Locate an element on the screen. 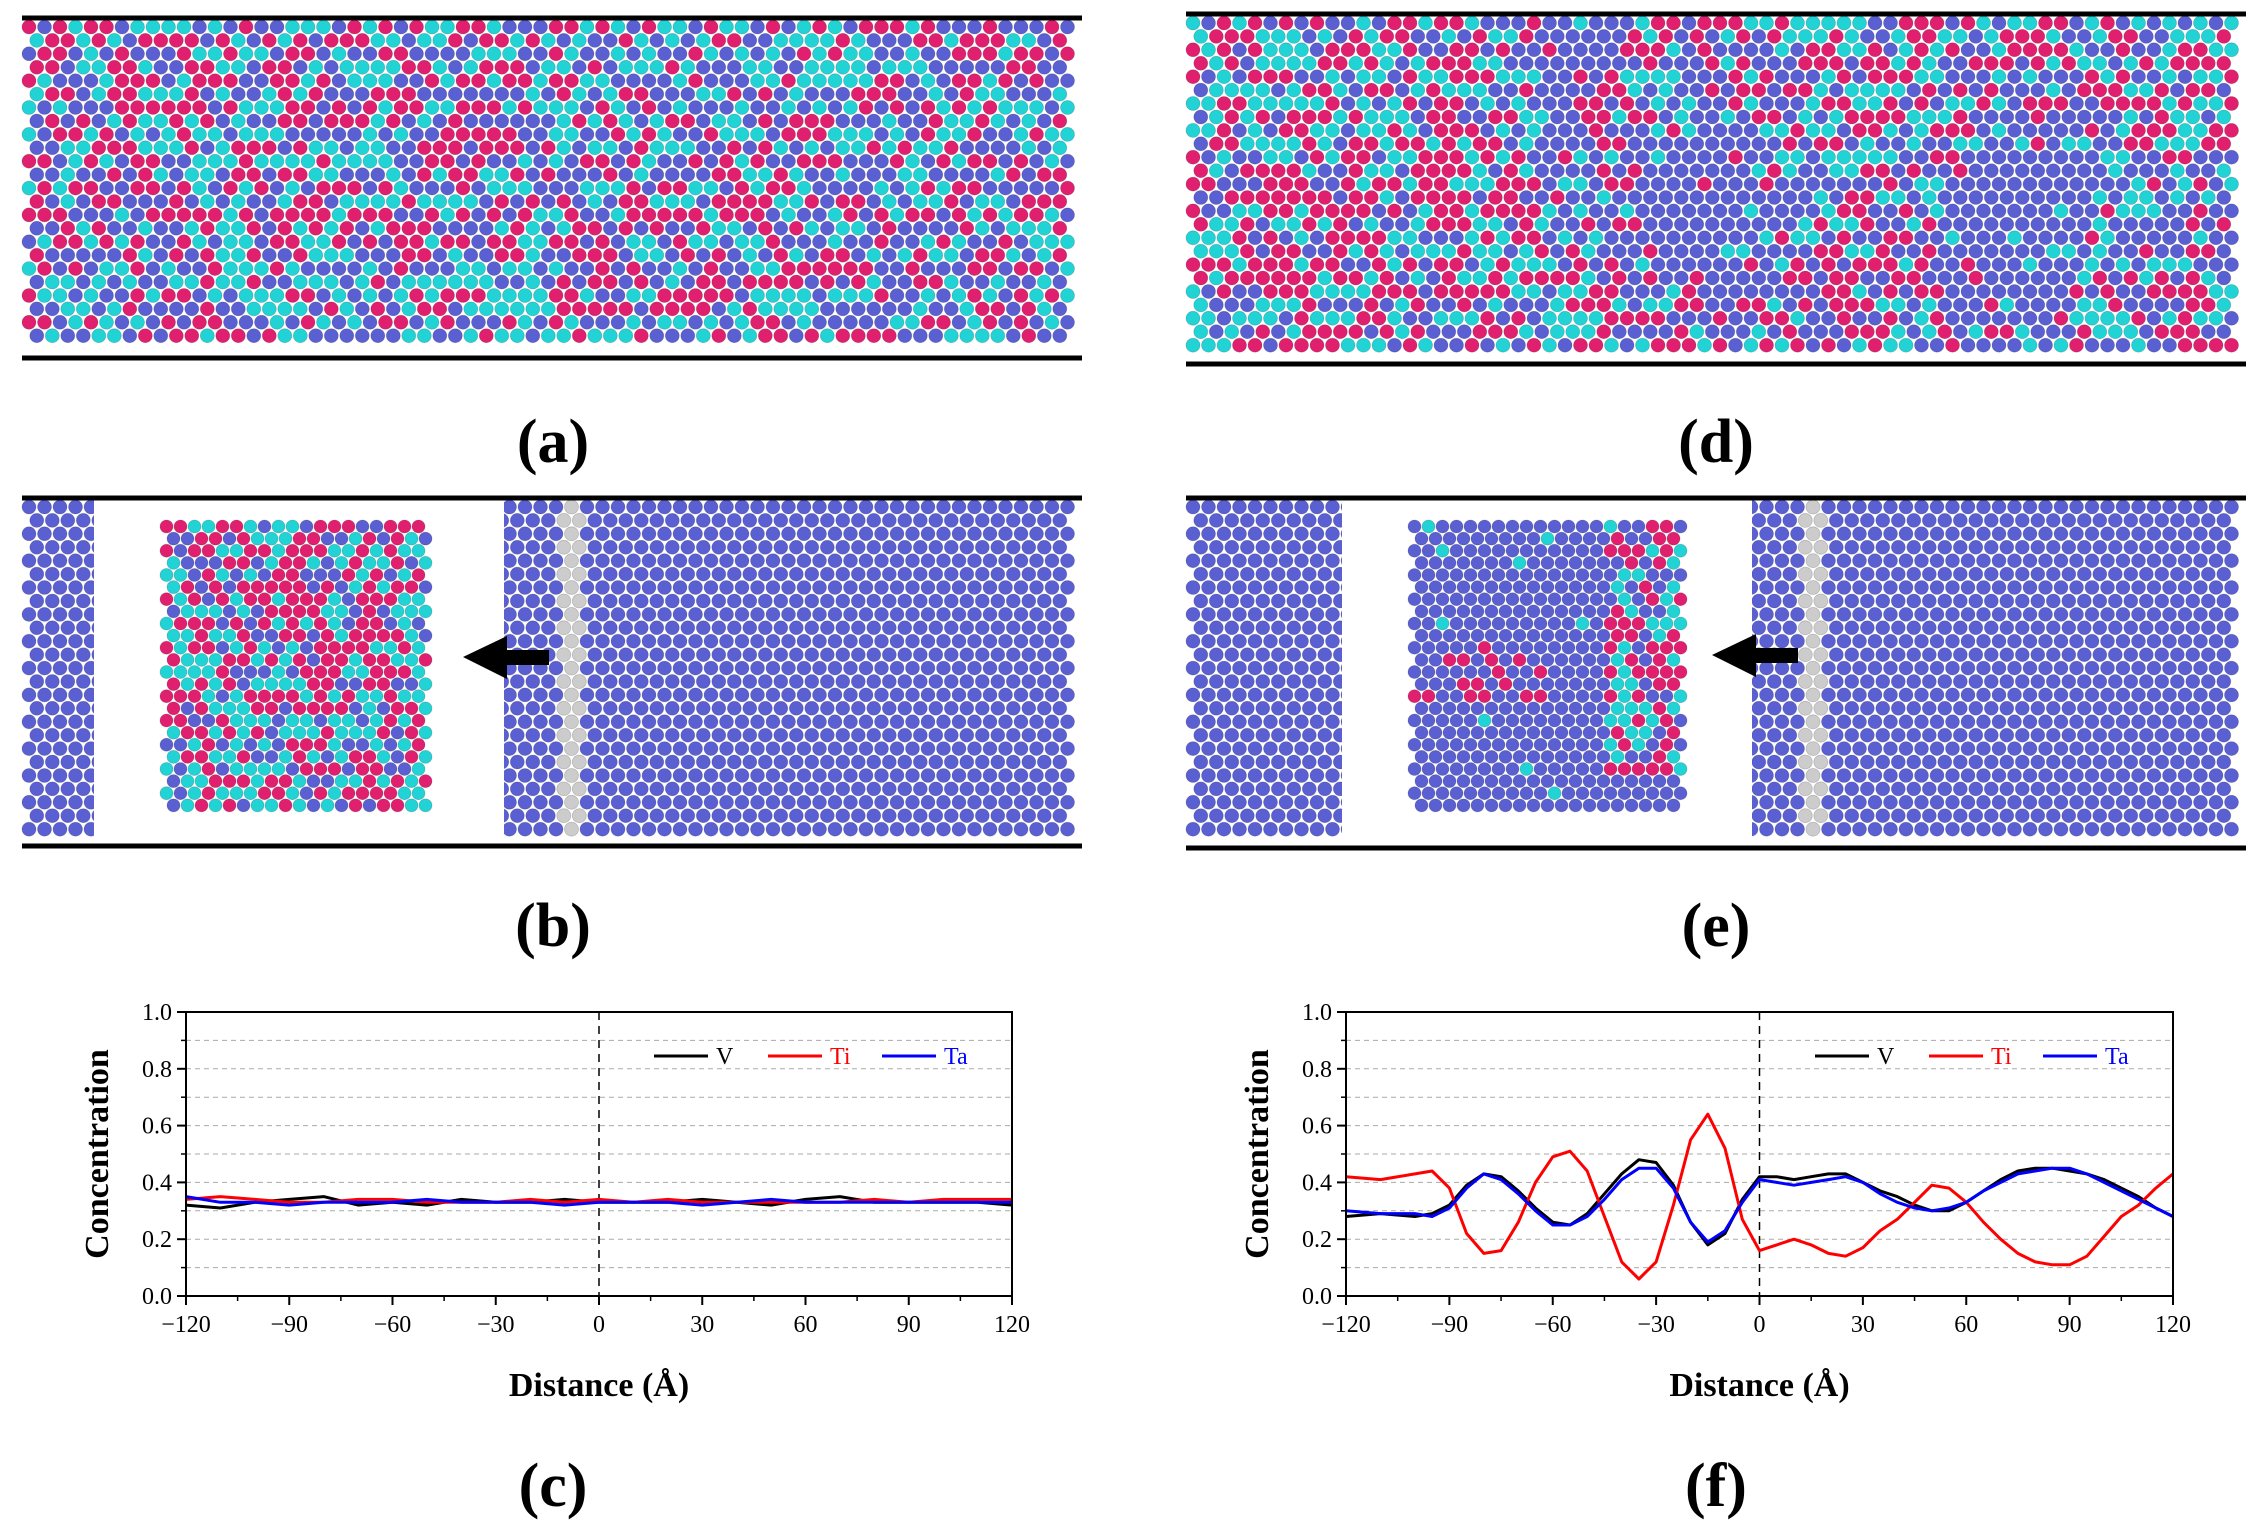 The image size is (2262, 1531). panel-a-snapshot is located at coordinates (551, 188).